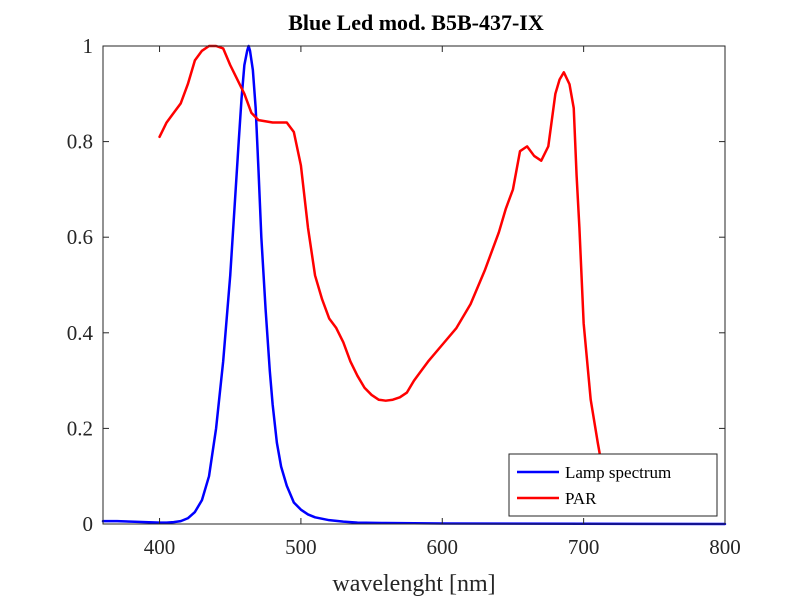 The image size is (800, 601). Describe the element at coordinates (725, 547) in the screenshot. I see `x-tick-label: 800` at that location.